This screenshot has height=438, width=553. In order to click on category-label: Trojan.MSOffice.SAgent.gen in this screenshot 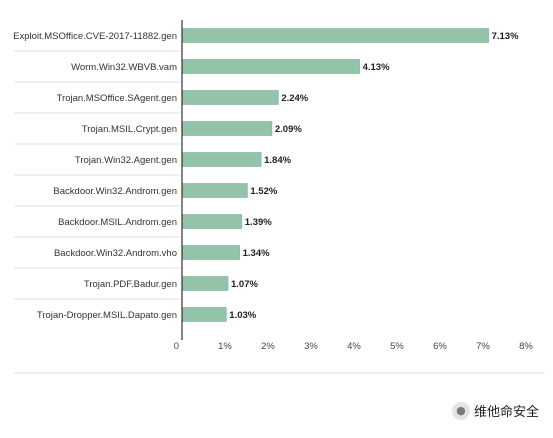, I will do `click(117, 98)`.